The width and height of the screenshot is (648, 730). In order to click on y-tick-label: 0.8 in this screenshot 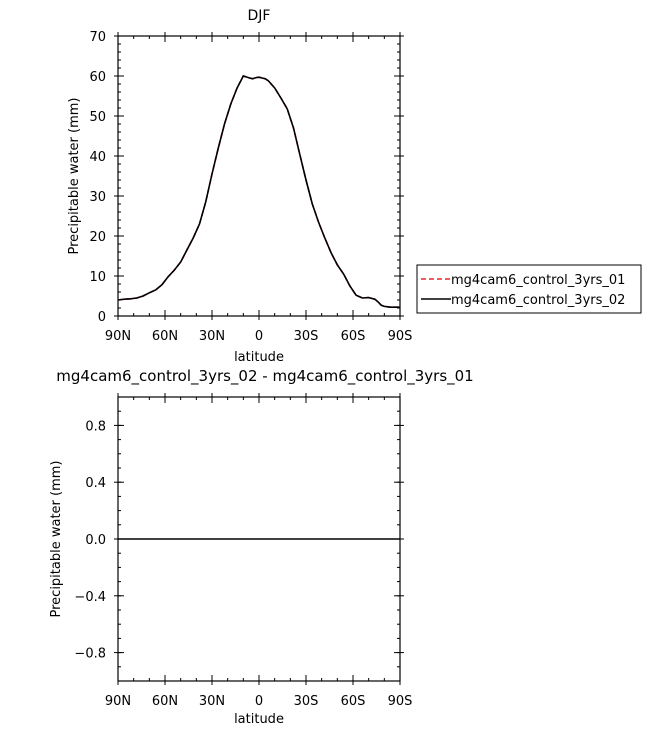, I will do `click(95, 426)`.